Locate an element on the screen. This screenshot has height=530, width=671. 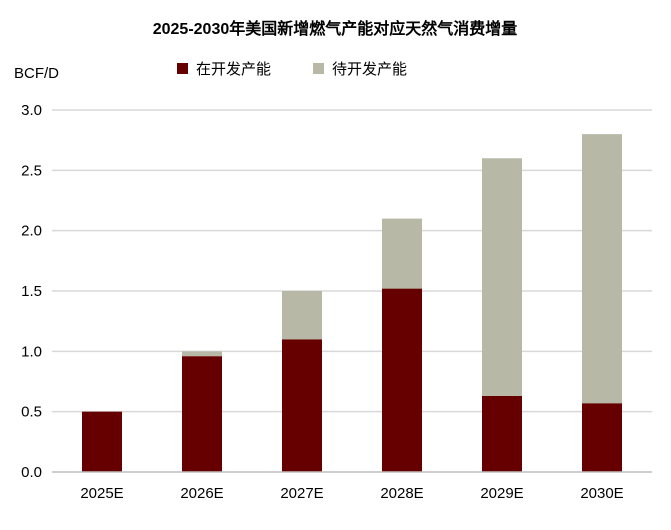
y-tick-label: 1.0 is located at coordinates (31, 351).